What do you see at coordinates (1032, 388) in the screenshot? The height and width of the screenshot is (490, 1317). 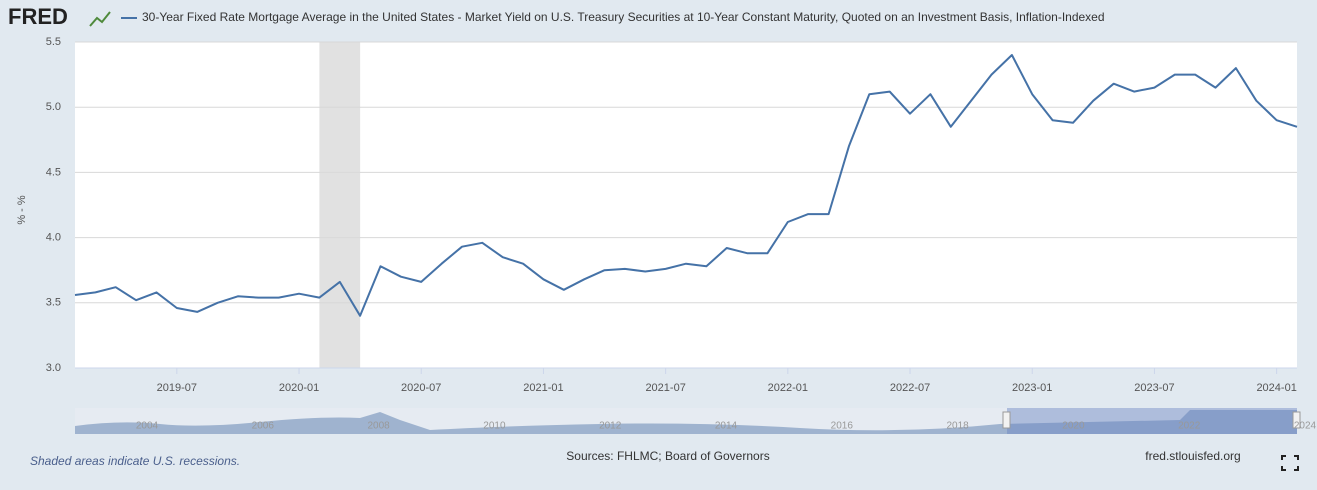 I see `x-tick-label: 2023-01` at bounding box center [1032, 388].